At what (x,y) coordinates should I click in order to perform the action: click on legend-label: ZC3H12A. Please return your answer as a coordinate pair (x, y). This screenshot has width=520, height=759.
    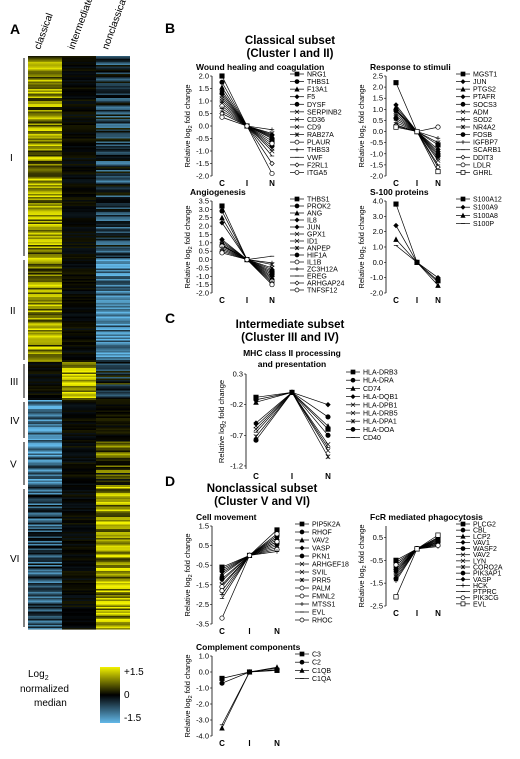
    Looking at the image, I should click on (322, 270).